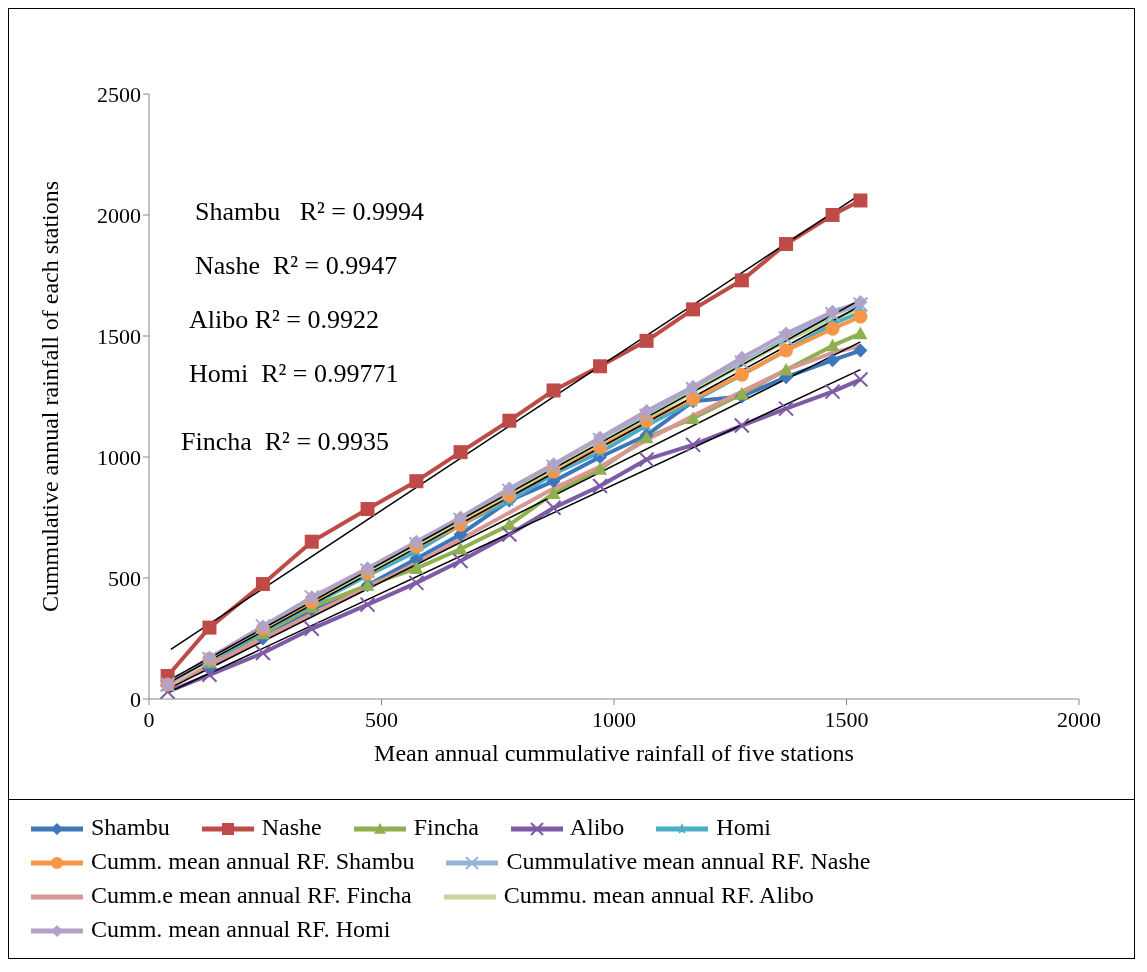 Image resolution: width=1147 pixels, height=972 pixels. What do you see at coordinates (381, 719) in the screenshot?
I see `x-tick-label: 500` at bounding box center [381, 719].